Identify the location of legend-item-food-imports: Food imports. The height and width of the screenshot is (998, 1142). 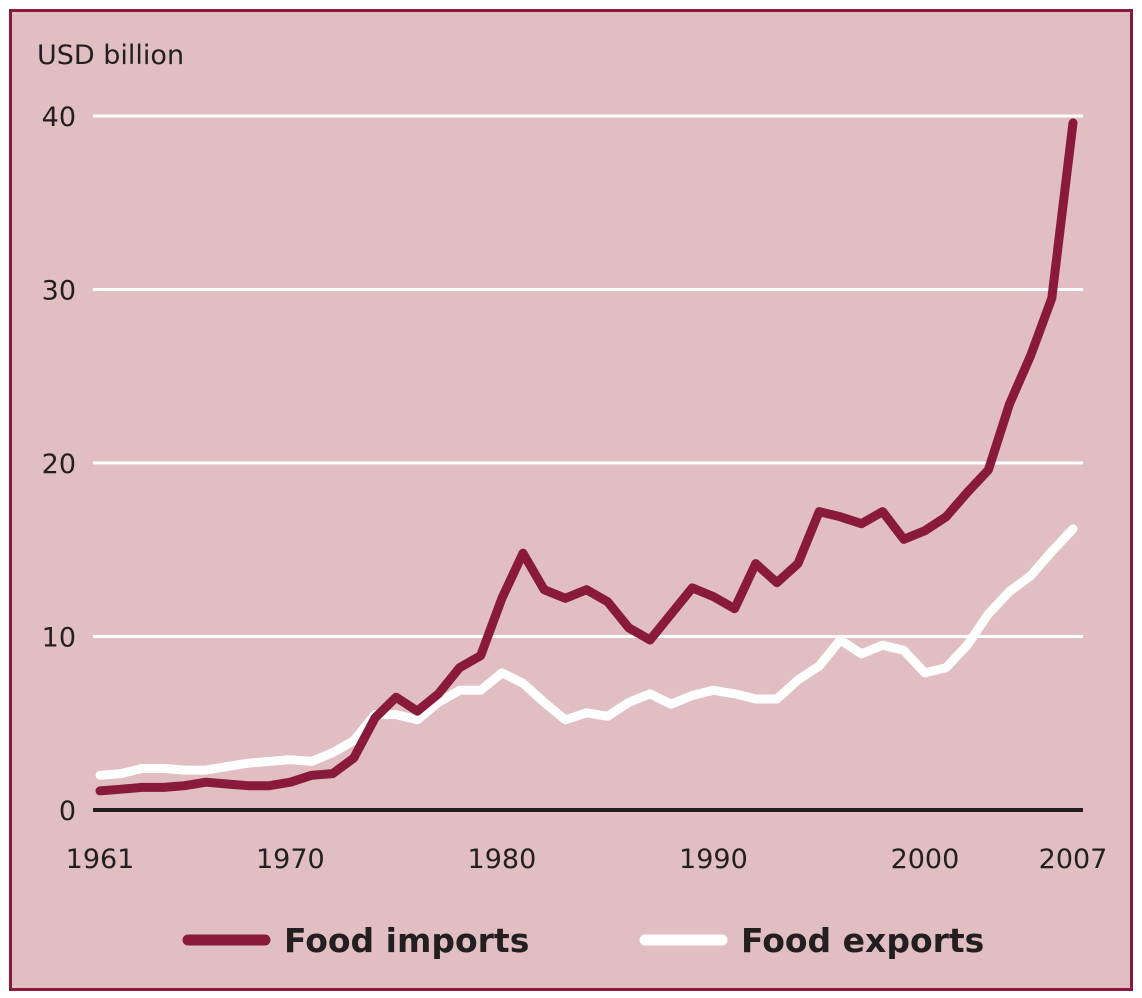
(355, 940).